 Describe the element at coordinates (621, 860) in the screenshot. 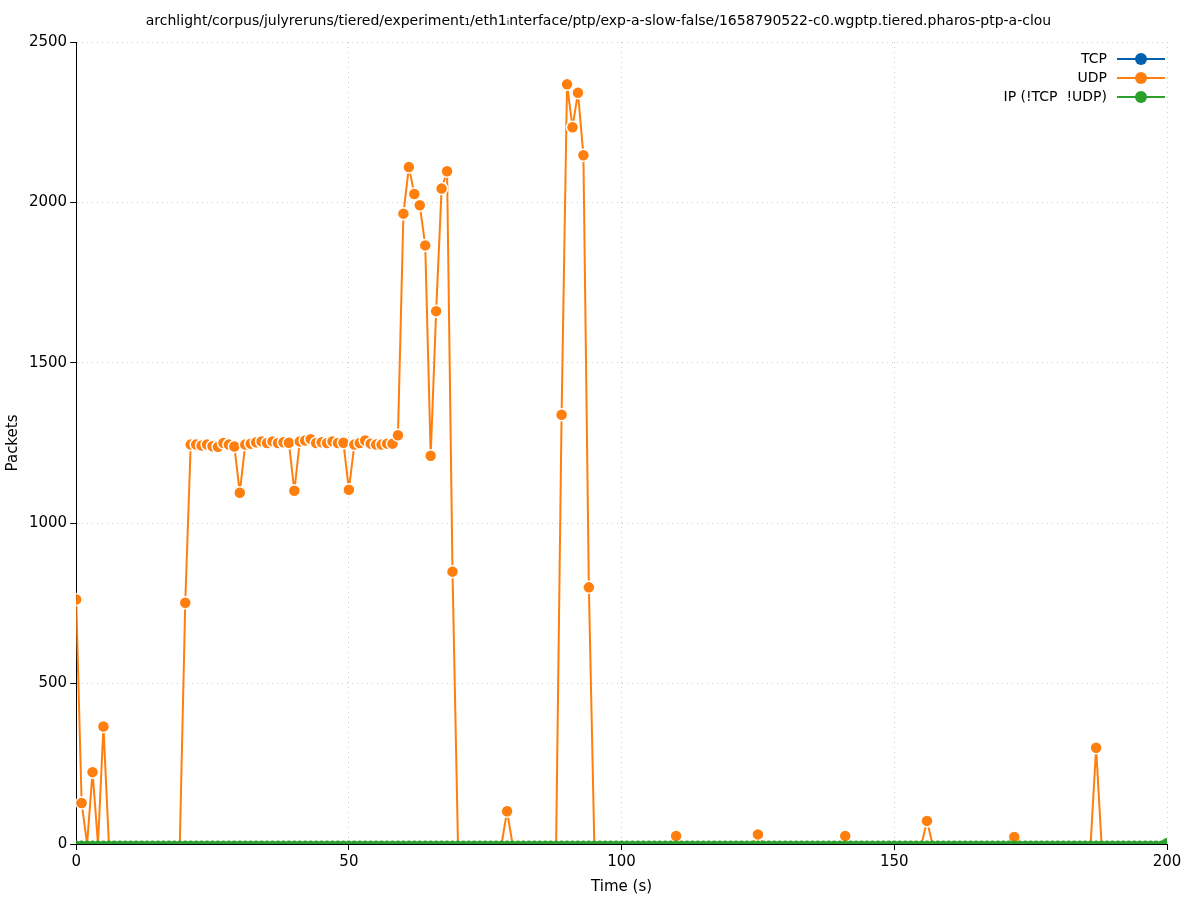

I see `x-tick-label: 100` at that location.